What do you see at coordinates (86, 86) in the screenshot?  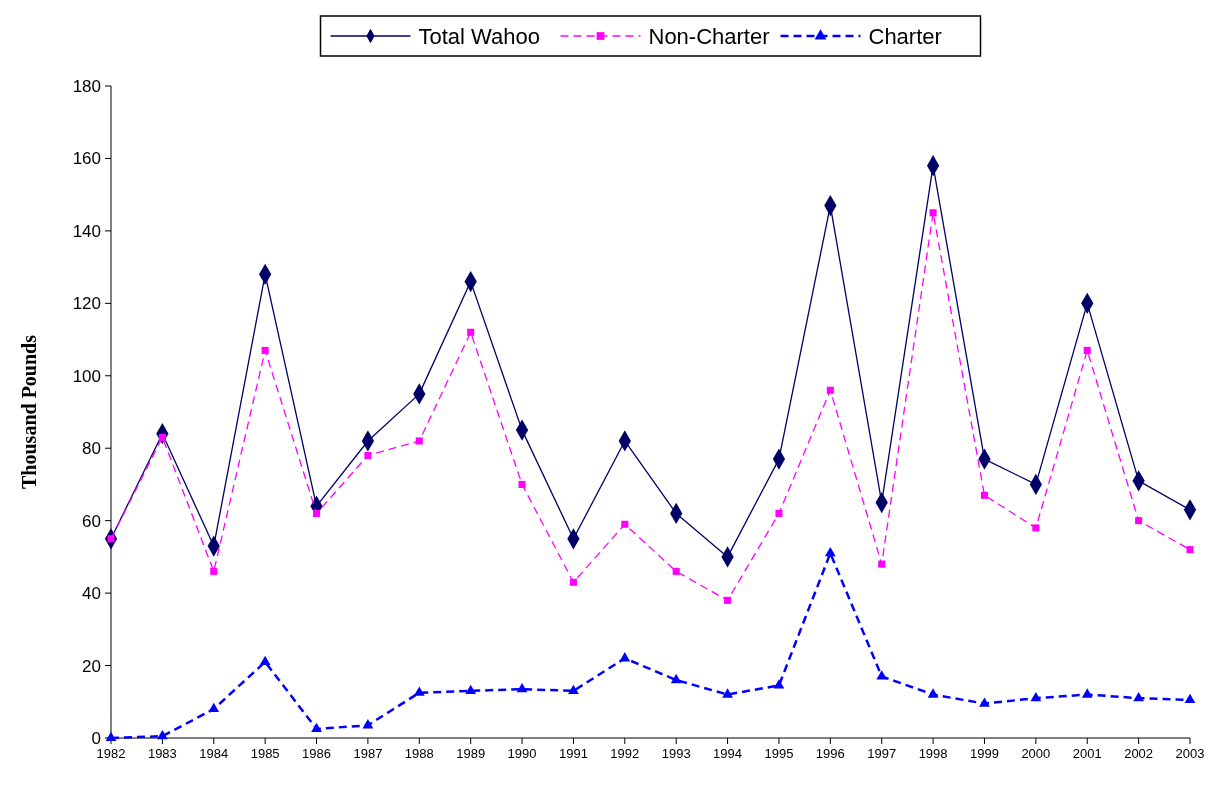 I see `y-tick-label: 180` at bounding box center [86, 86].